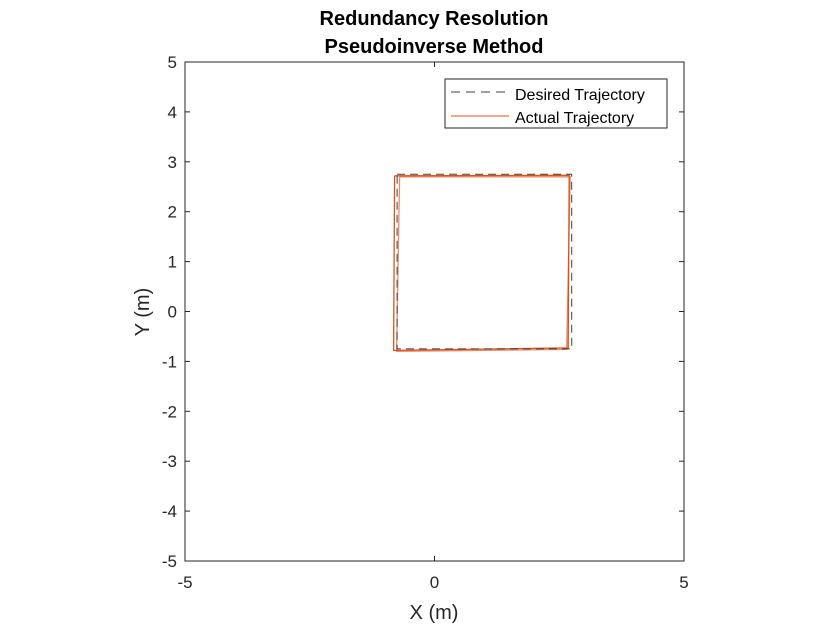 Image resolution: width=840 pixels, height=630 pixels. What do you see at coordinates (169, 361) in the screenshot?
I see `y-tick-label: -1` at bounding box center [169, 361].